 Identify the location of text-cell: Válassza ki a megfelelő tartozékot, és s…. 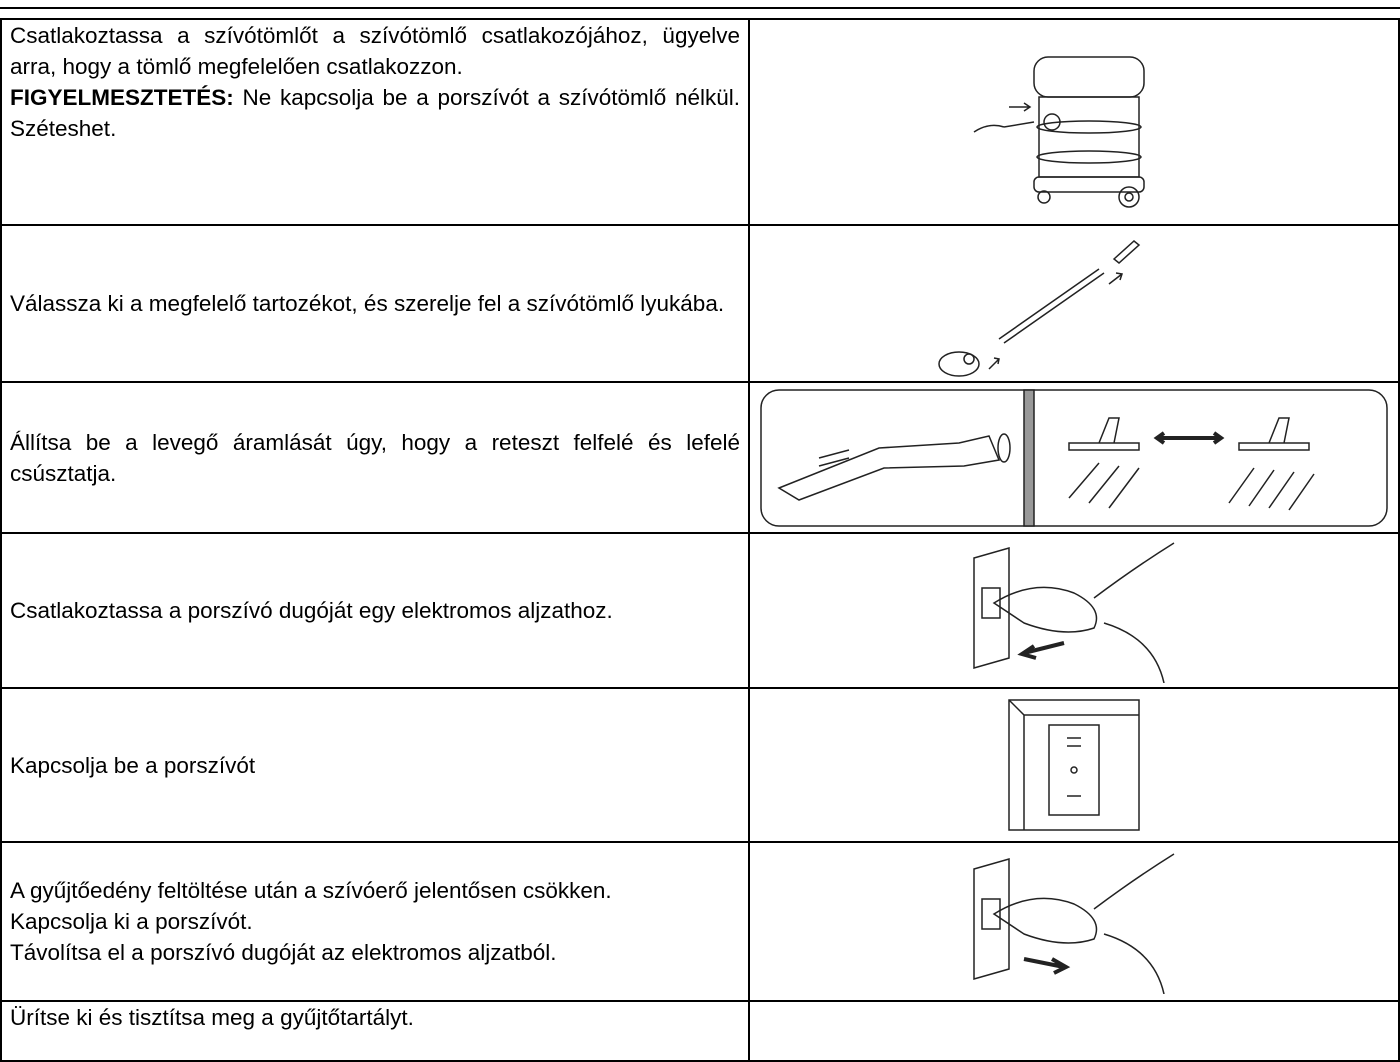
(375, 303).